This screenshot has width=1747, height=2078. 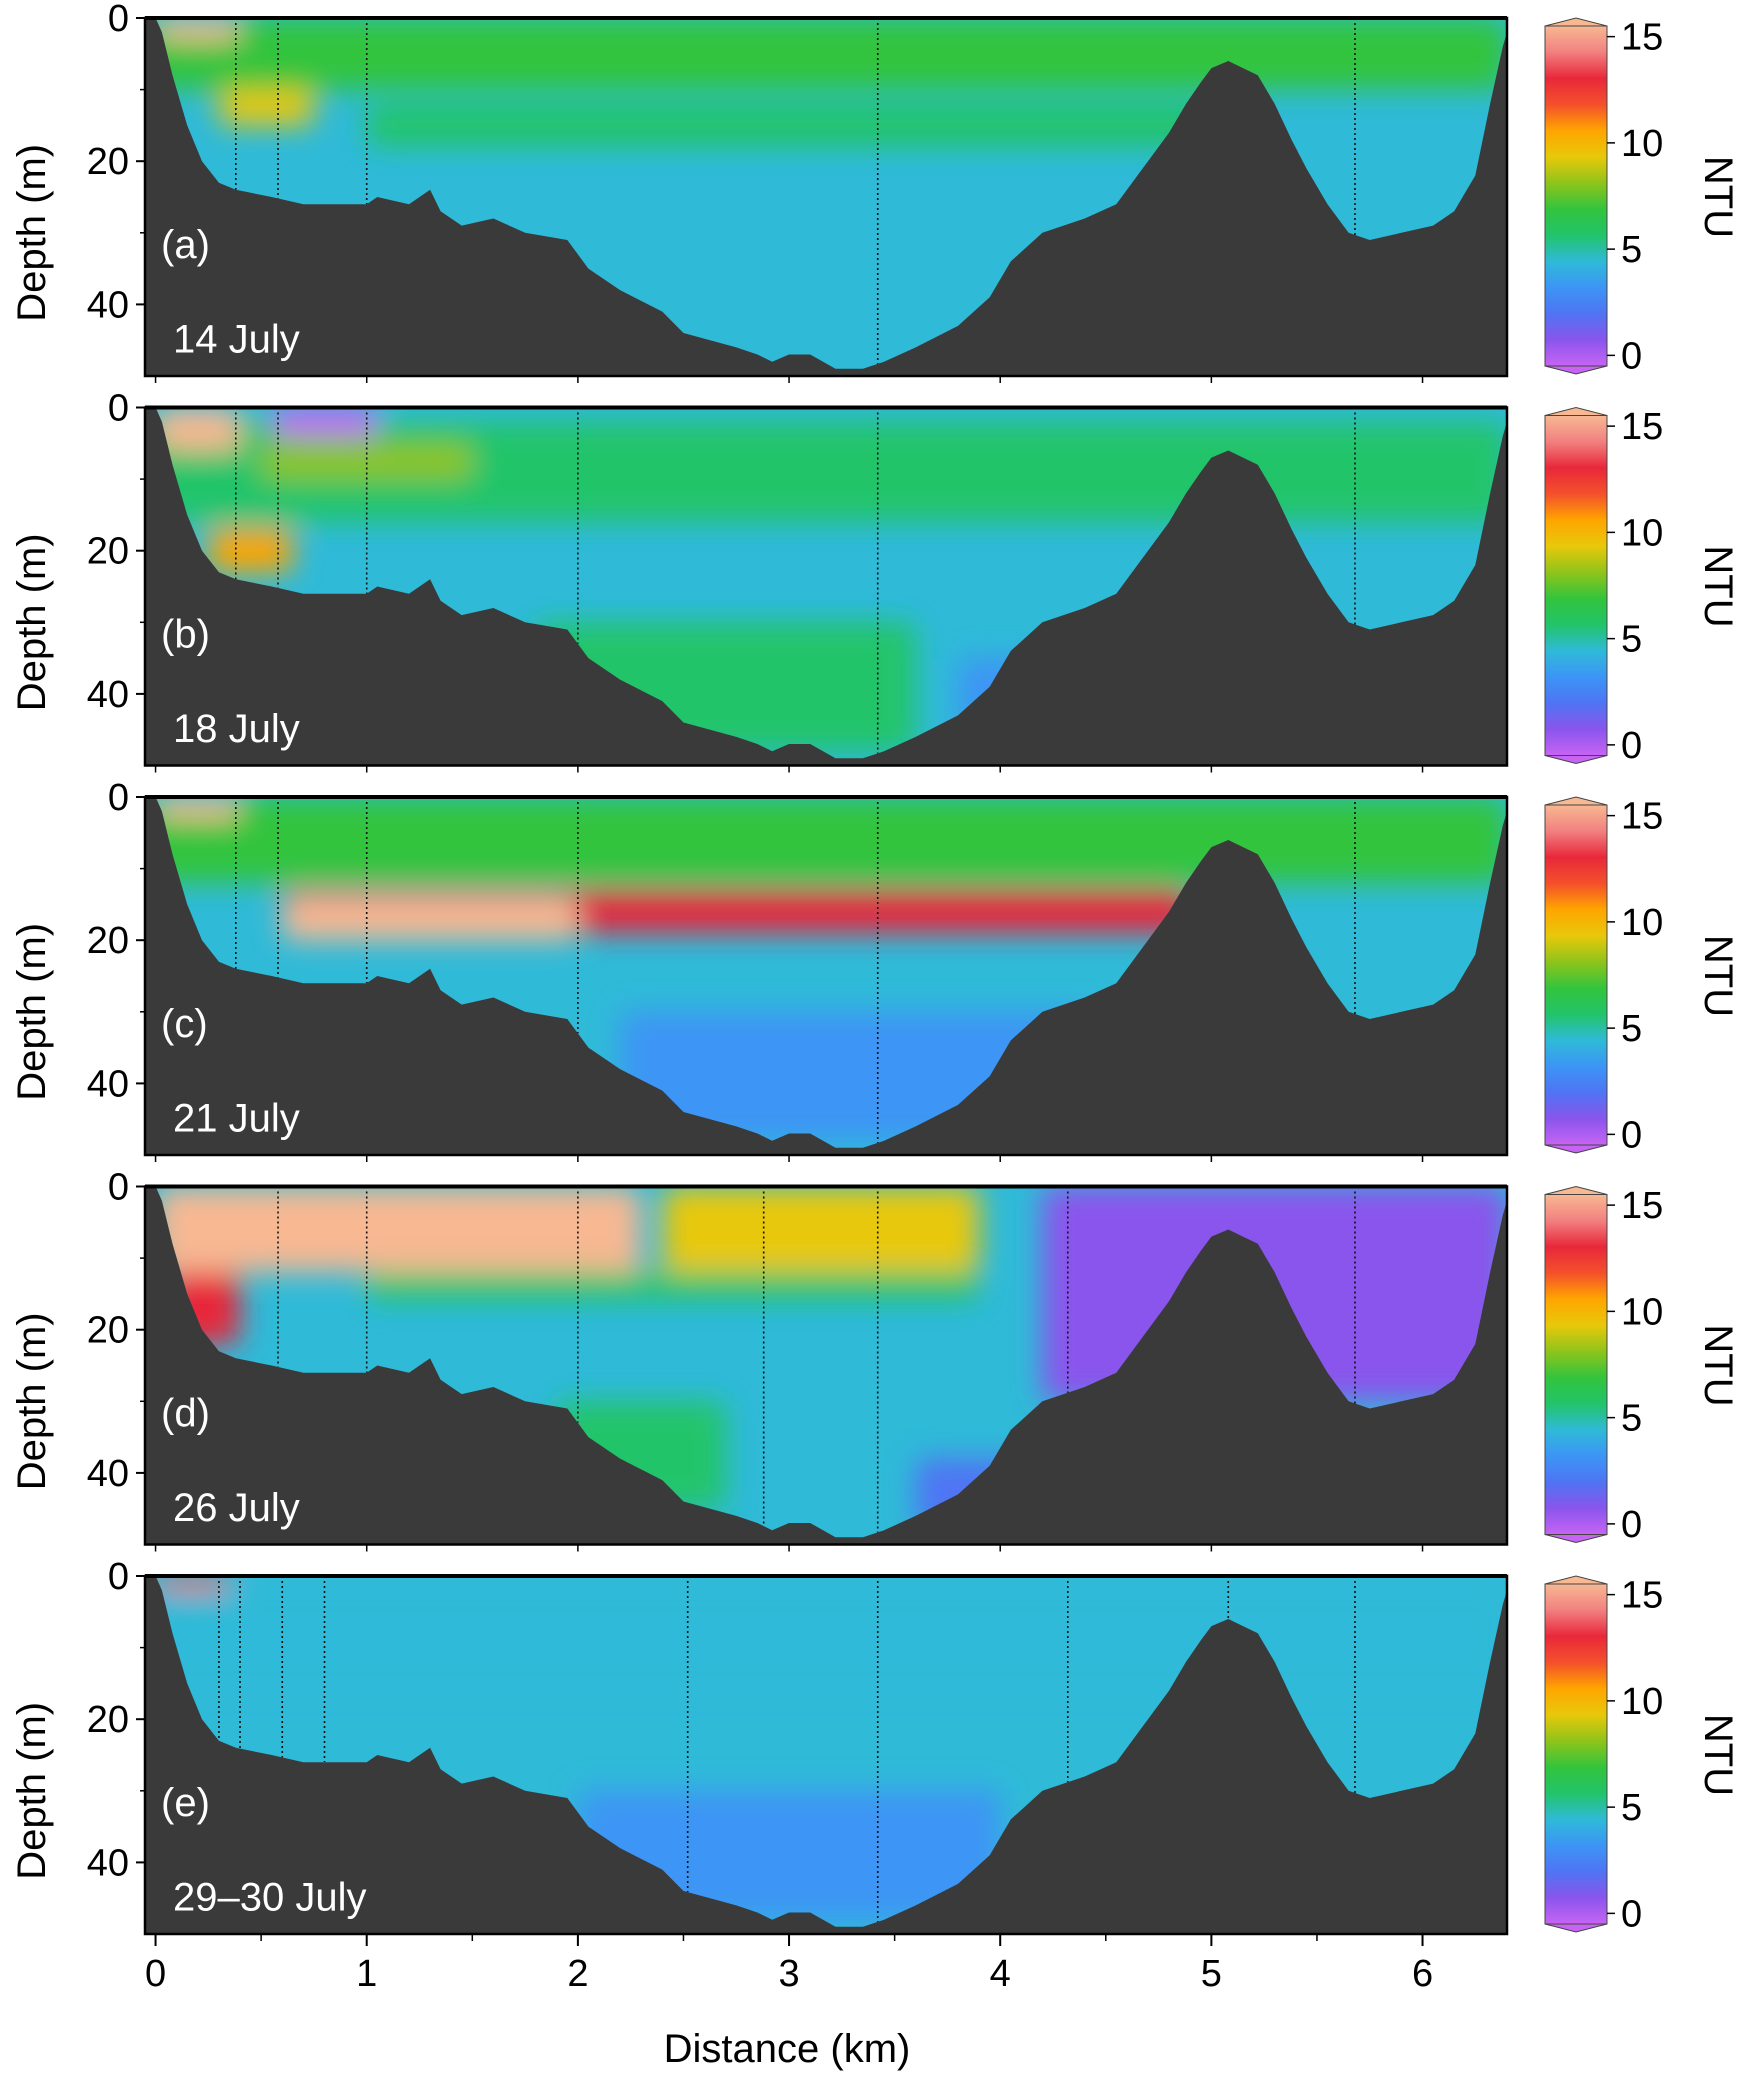 What do you see at coordinates (185, 1803) in the screenshot?
I see `panel-tag: (e)` at bounding box center [185, 1803].